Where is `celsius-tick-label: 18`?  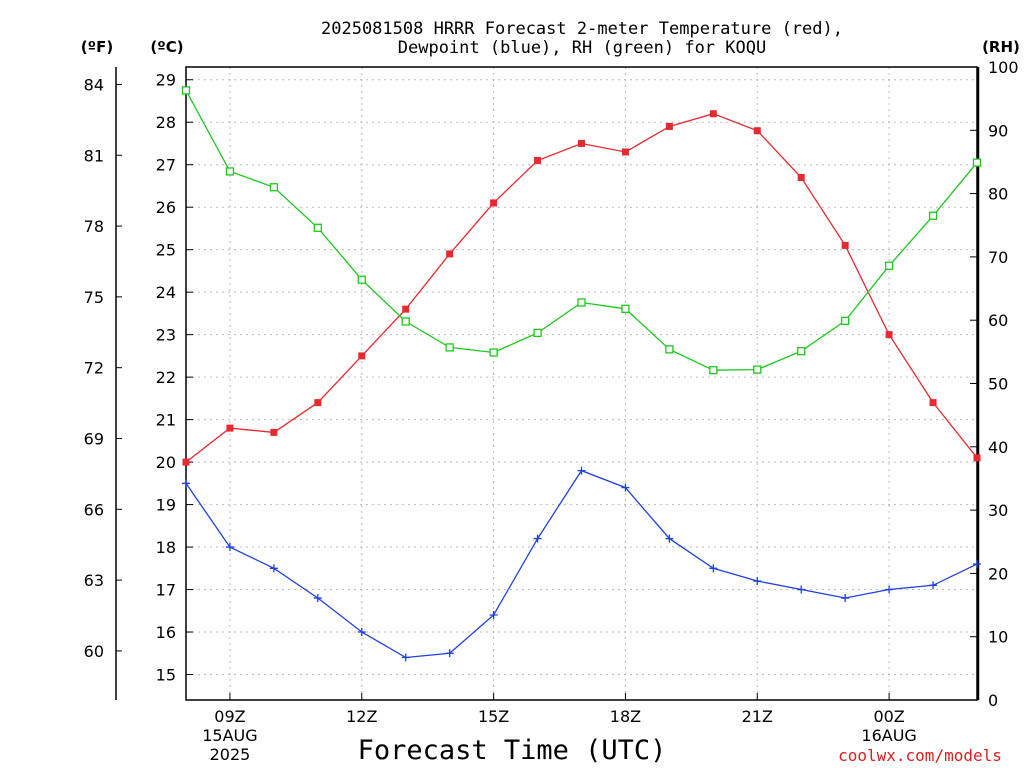 celsius-tick-label: 18 is located at coordinates (166, 547).